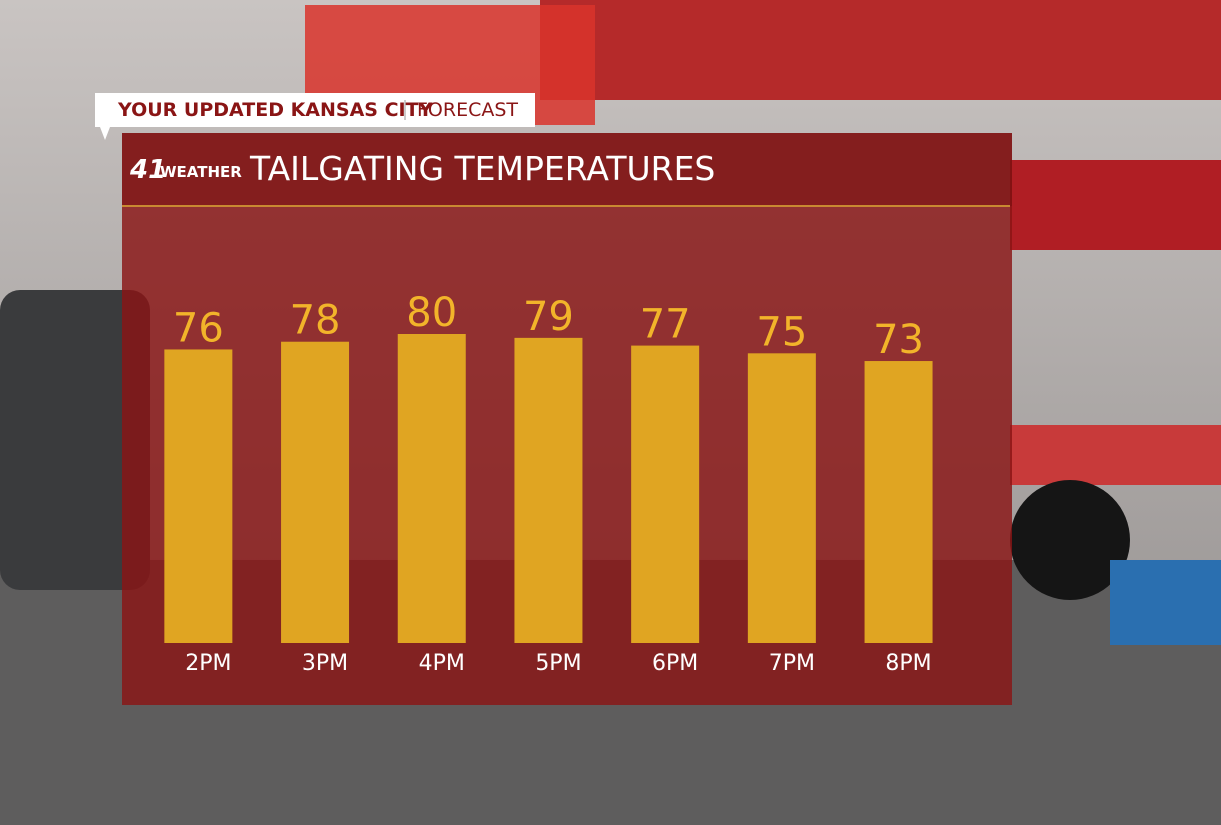 The height and width of the screenshot is (825, 1221). I want to click on value-label: 78, so click(315, 321).